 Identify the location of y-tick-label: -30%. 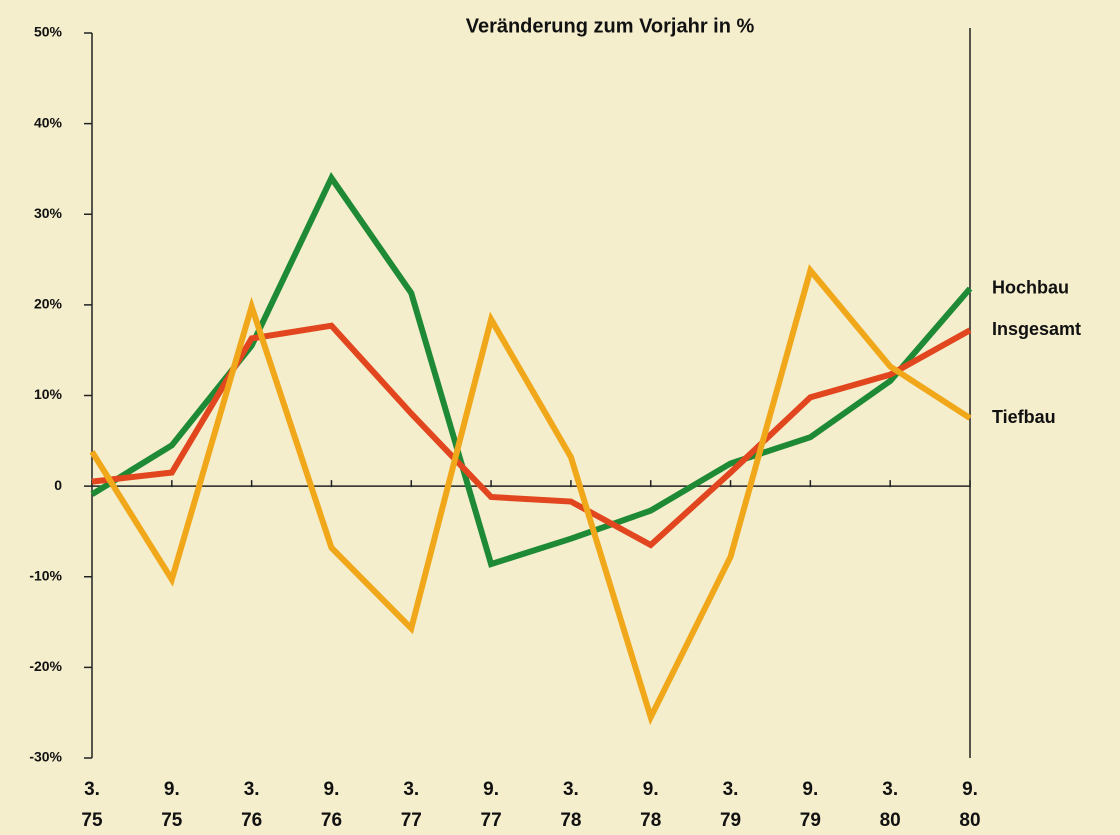
(45, 757).